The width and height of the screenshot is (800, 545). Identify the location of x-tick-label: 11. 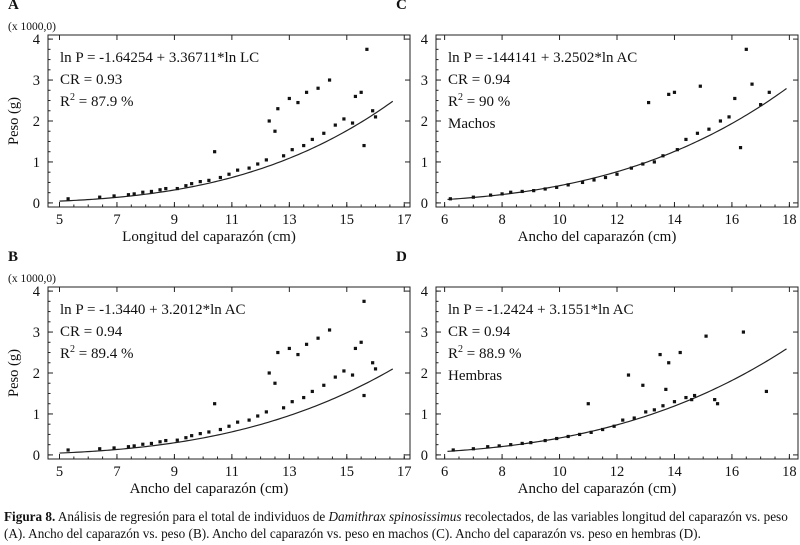
(232, 472).